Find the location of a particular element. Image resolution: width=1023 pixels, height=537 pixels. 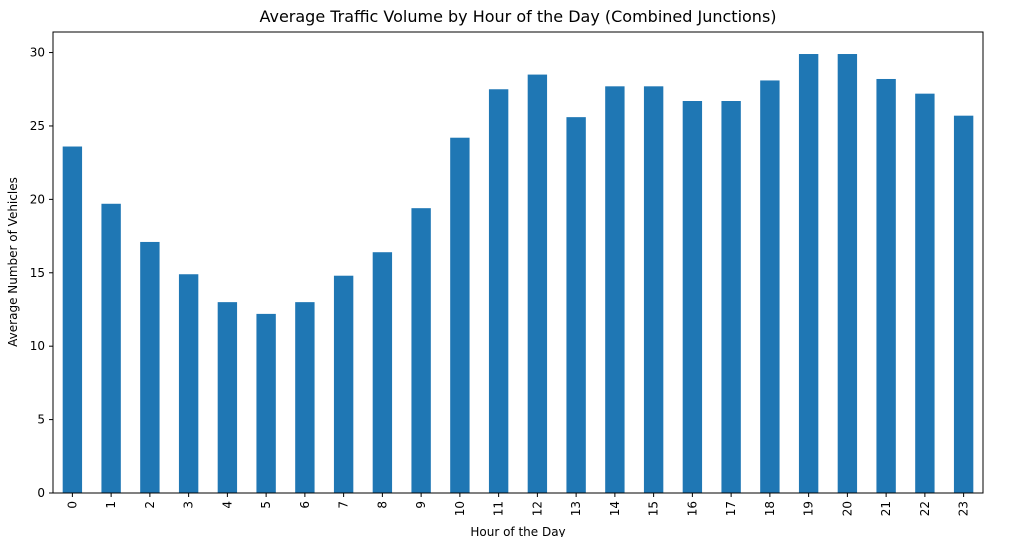

x-tick-label: 16 is located at coordinates (692, 508).